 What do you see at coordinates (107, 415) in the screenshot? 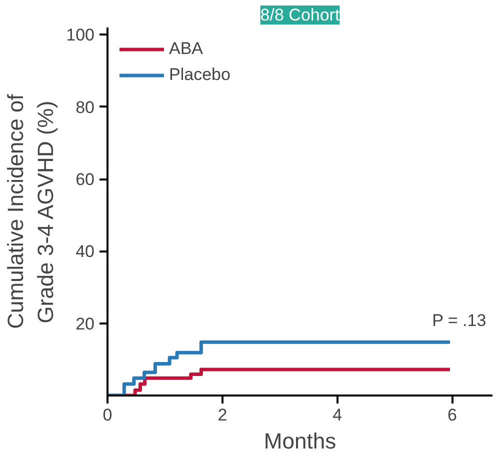
I see `x-tick-label: 0` at bounding box center [107, 415].